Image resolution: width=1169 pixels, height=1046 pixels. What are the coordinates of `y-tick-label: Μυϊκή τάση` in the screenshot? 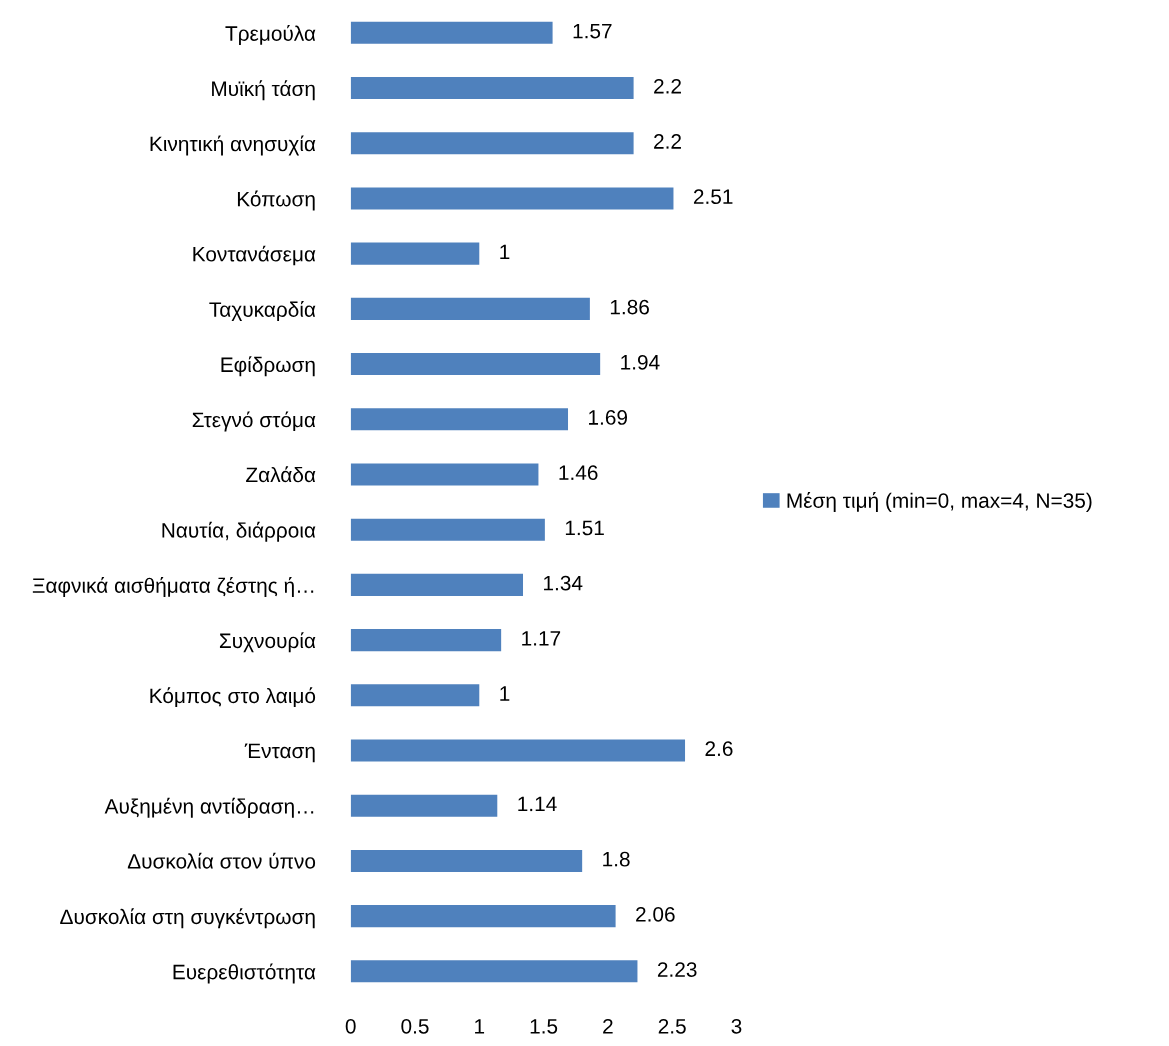 It's located at (263, 90).